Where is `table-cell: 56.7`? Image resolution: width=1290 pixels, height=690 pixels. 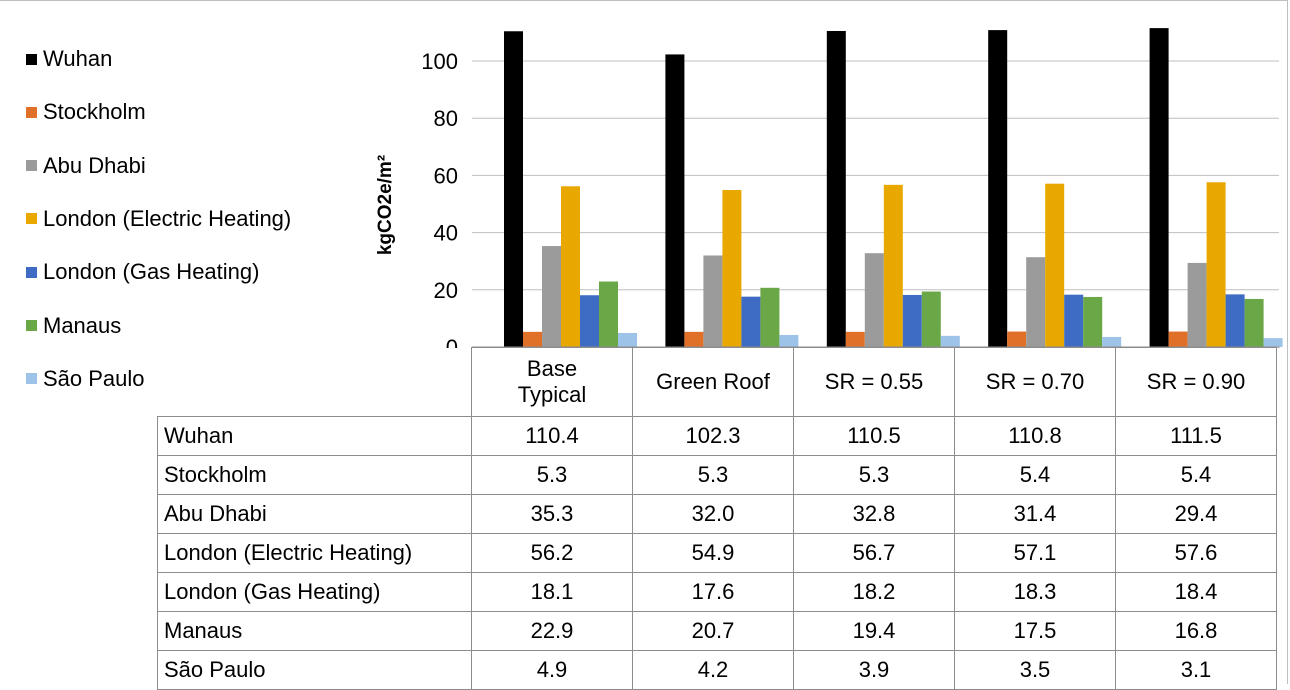 table-cell: 56.7 is located at coordinates (874, 553).